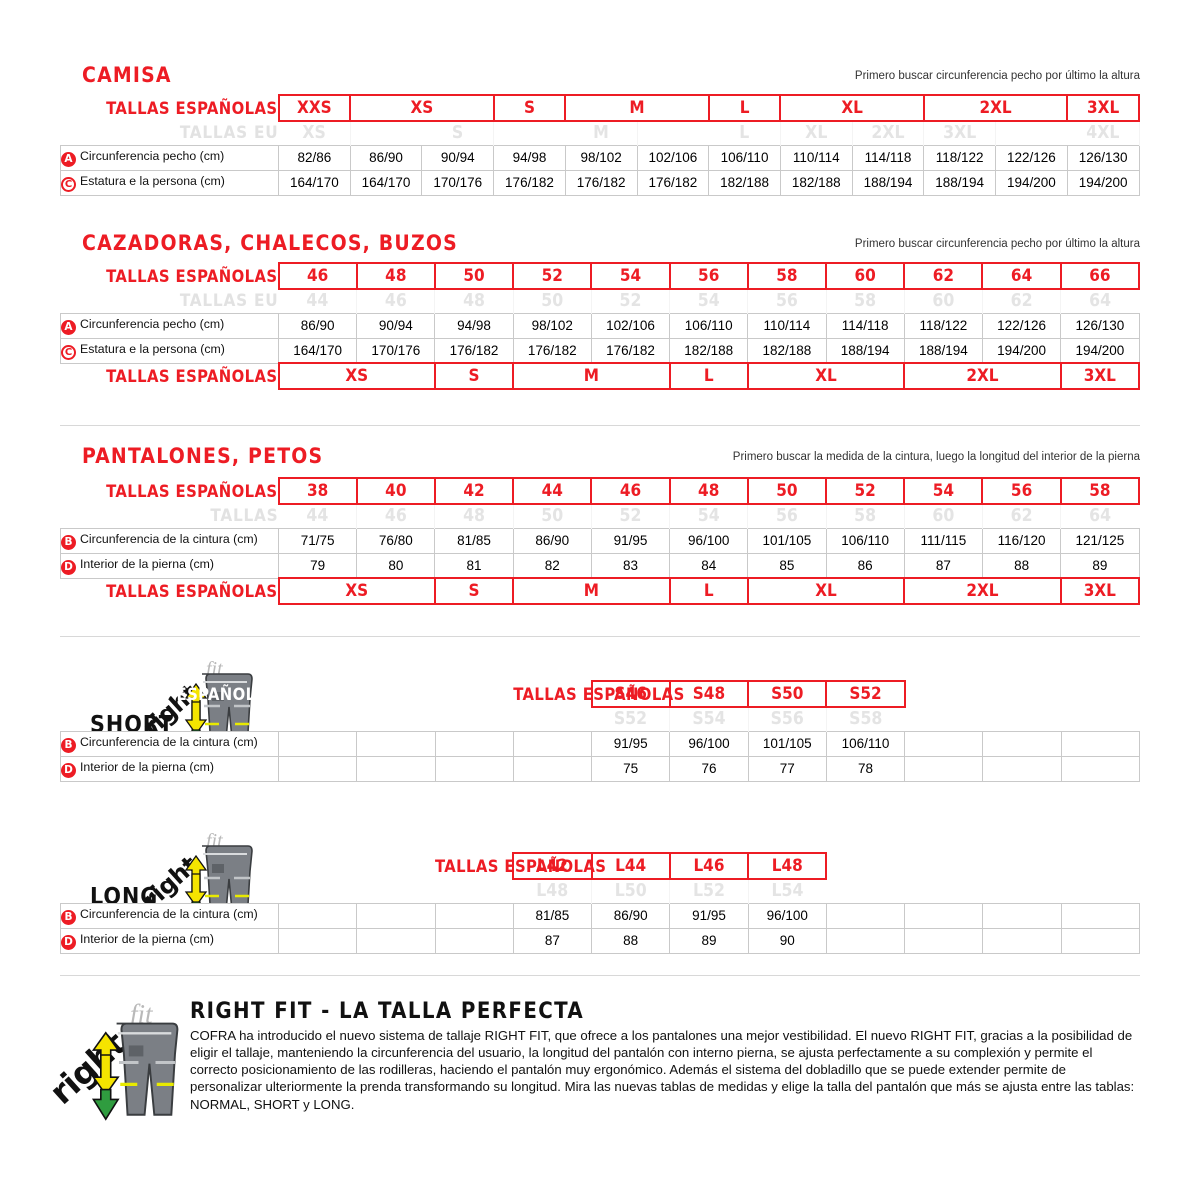 Image resolution: width=1200 pixels, height=1200 pixels. Describe the element at coordinates (169, 743) in the screenshot. I see `short-row-label-b: B Circunferencia de la cintura (cm)` at that location.